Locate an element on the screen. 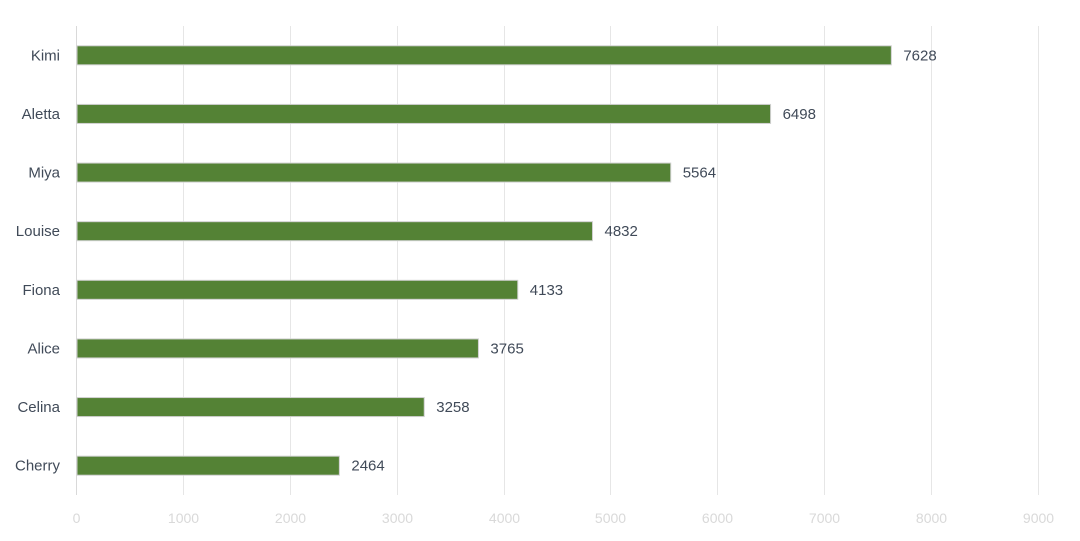  category-label: Fiona is located at coordinates (41, 290).